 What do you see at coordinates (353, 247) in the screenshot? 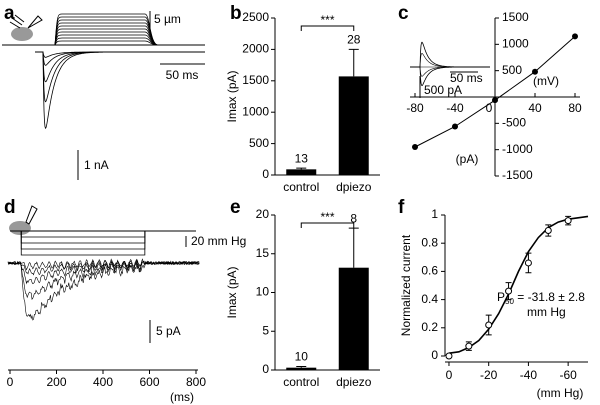
I see `error-bar` at bounding box center [353, 247].